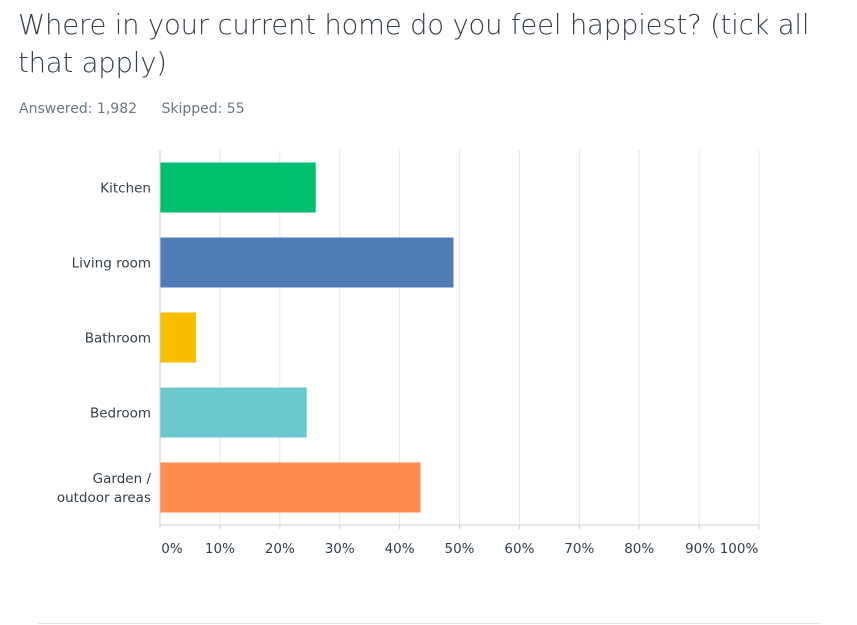 The image size is (857, 625). Describe the element at coordinates (739, 549) in the screenshot. I see `x-tick-label: 100%` at that location.